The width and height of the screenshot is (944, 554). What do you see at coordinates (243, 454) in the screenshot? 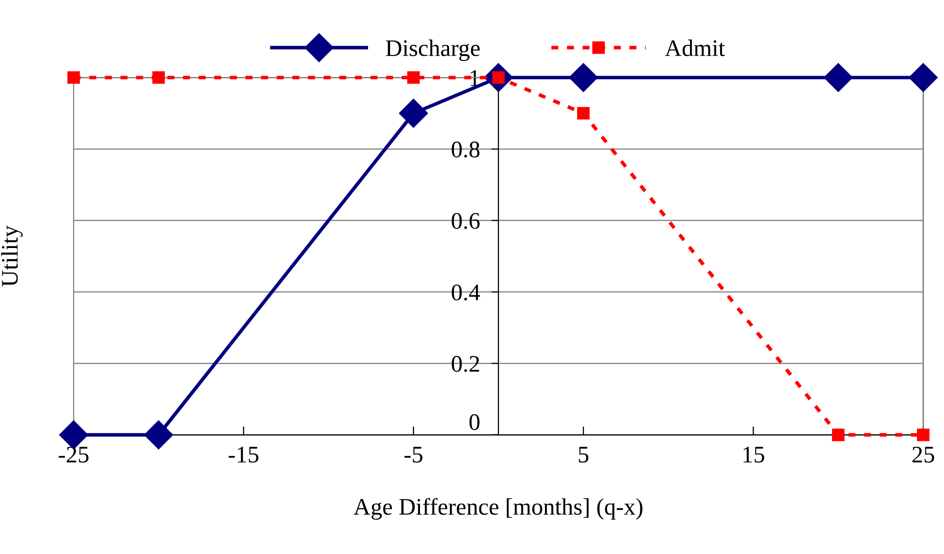
I see `x-tick-label: -15` at bounding box center [243, 454].